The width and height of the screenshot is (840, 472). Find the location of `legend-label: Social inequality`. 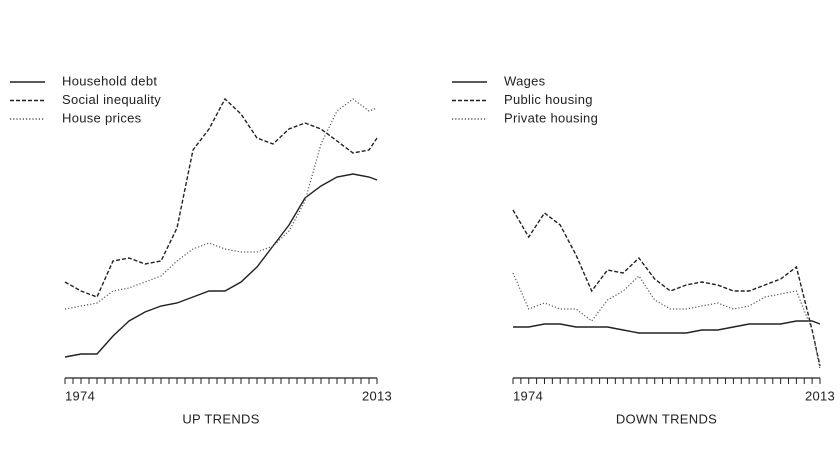

legend-label: Social inequality is located at coordinates (111, 99).